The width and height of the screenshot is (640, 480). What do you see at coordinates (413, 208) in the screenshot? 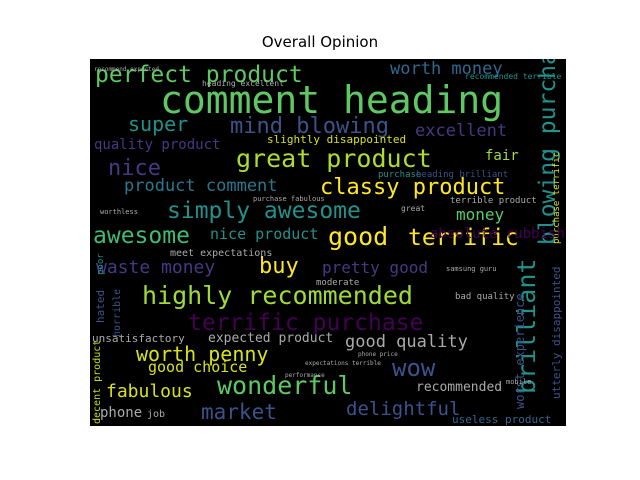
I see `word-great: great` at bounding box center [413, 208].